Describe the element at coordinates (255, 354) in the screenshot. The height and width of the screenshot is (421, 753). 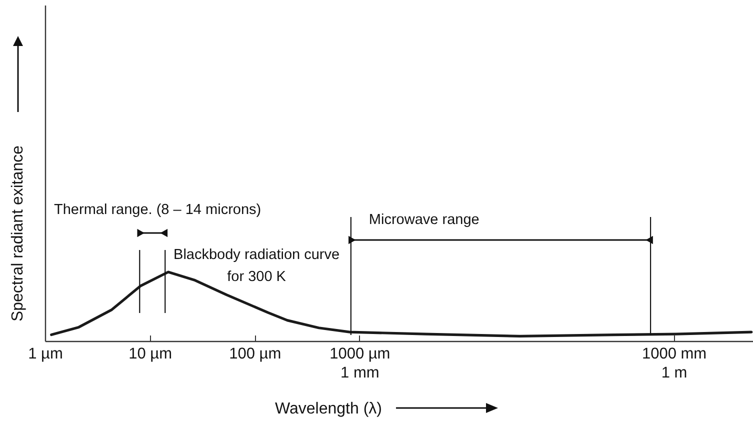
I see `x-tick-label: 100 µm` at that location.